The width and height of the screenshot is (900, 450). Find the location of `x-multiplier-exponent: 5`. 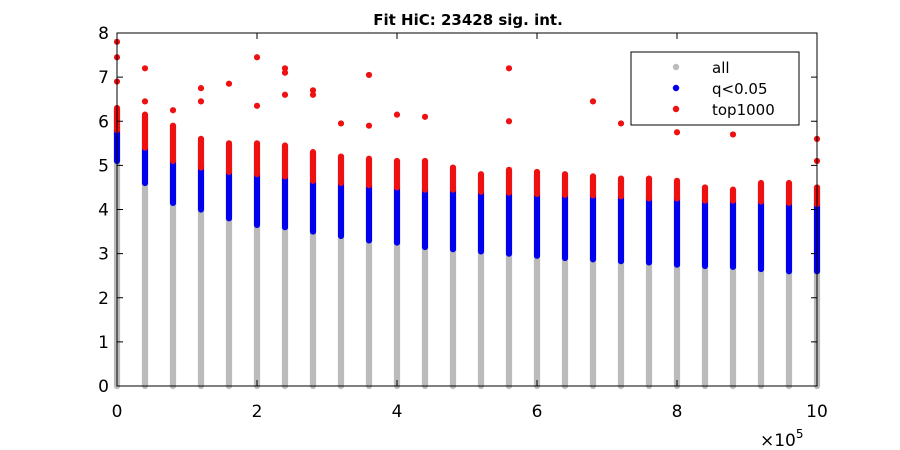

x-multiplier-exponent: 5 is located at coordinates (800, 434).